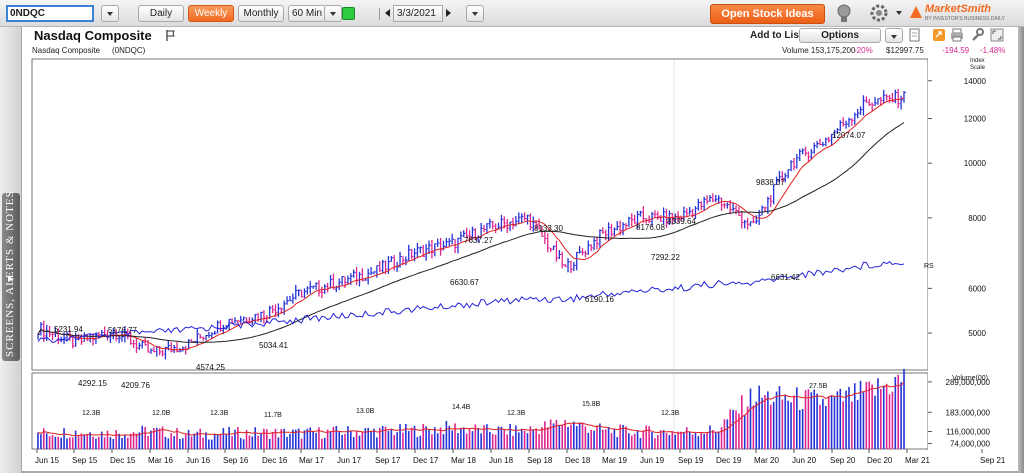 This screenshot has height=473, width=1024. I want to click on list-dropdown-button, so click(894, 35).